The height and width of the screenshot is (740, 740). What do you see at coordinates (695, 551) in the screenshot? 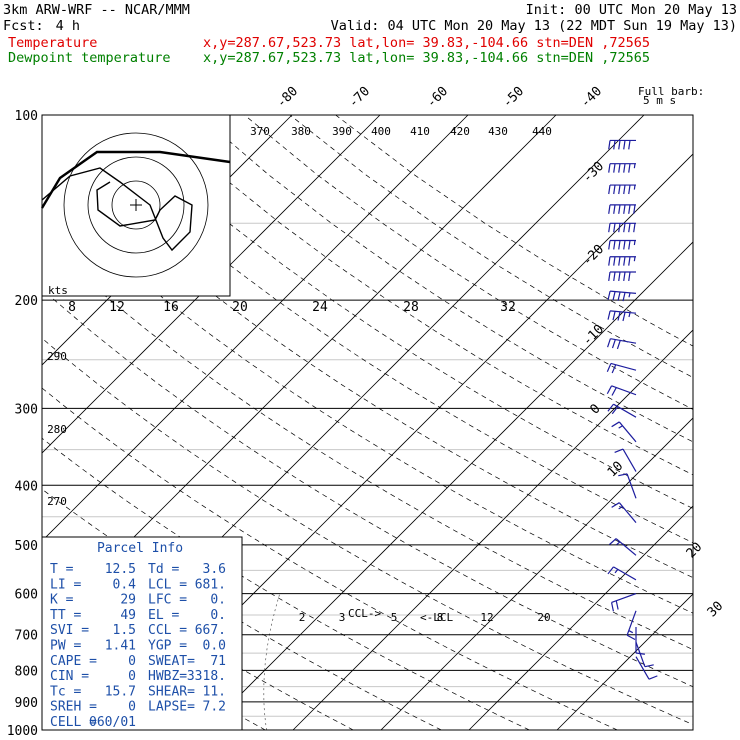
I see `temperature-tick-label: 20` at bounding box center [695, 551].